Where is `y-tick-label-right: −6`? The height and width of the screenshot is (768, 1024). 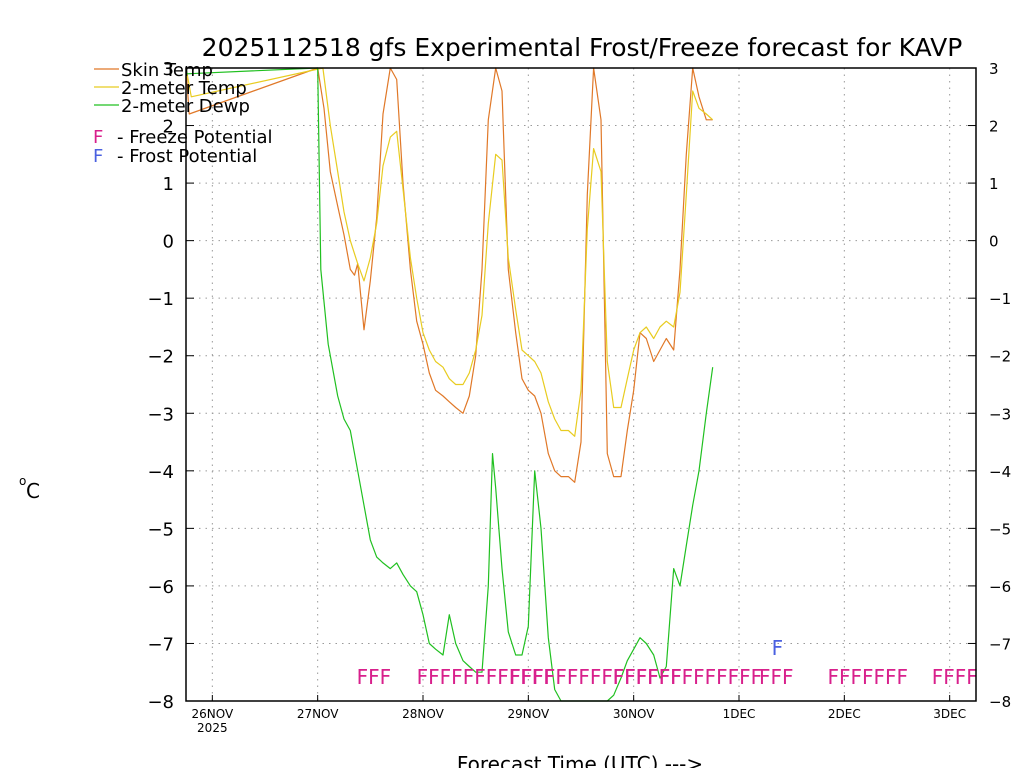
y-tick-label-right: −6 is located at coordinates (1000, 587).